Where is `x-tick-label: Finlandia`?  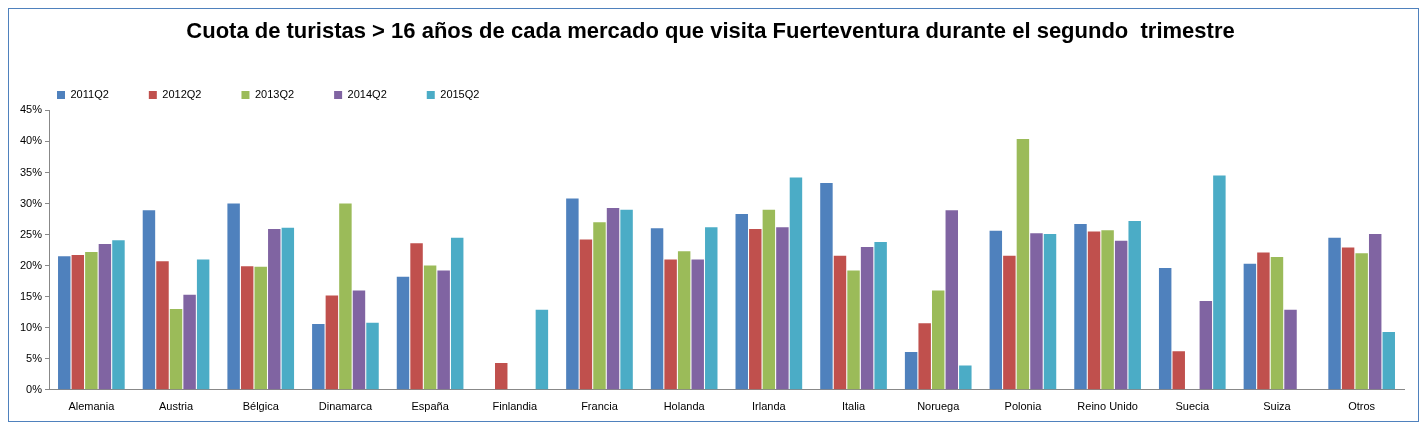
x-tick-label: Finlandia is located at coordinates (515, 406).